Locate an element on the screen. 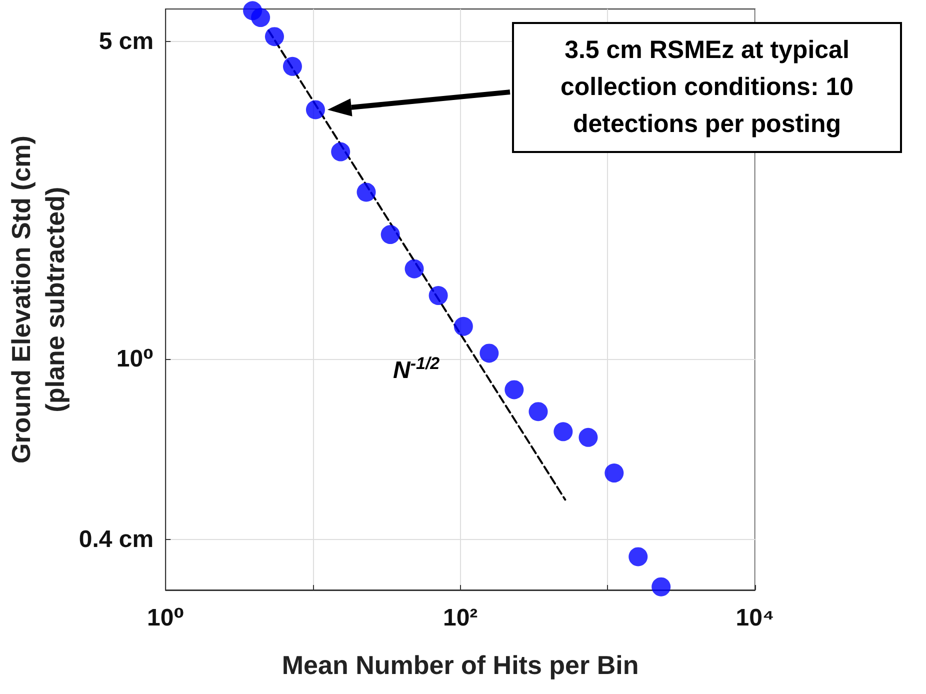 Image resolution: width=926 pixels, height=694 pixels. y-tick-label: 0.4 cm is located at coordinates (116, 540).